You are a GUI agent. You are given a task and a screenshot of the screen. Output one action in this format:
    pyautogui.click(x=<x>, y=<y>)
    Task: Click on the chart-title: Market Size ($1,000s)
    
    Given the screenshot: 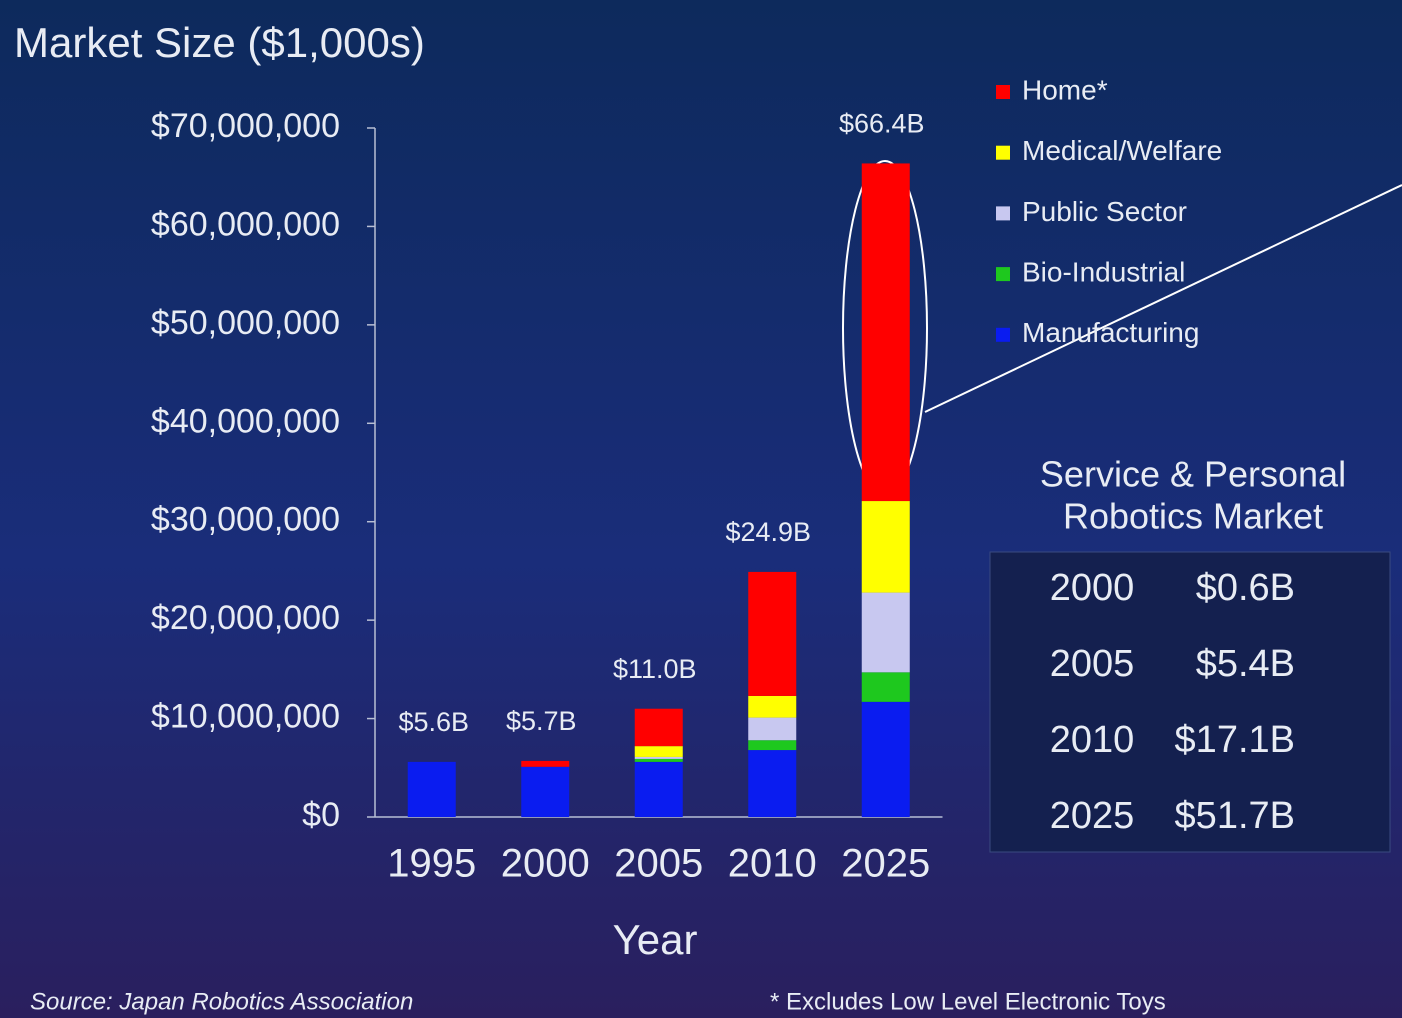 What is the action you would take?
    pyautogui.click(x=219, y=42)
    